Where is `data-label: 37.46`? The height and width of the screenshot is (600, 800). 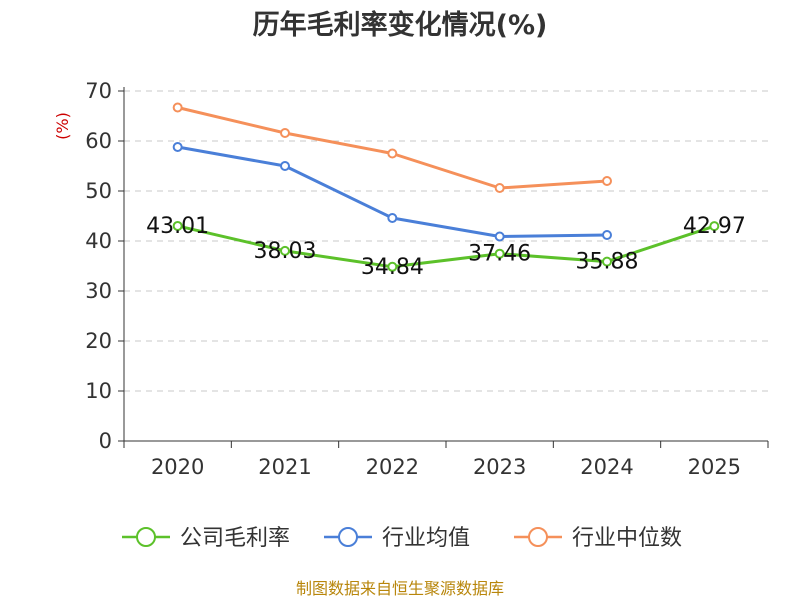 data-label: 37.46 is located at coordinates (499, 254).